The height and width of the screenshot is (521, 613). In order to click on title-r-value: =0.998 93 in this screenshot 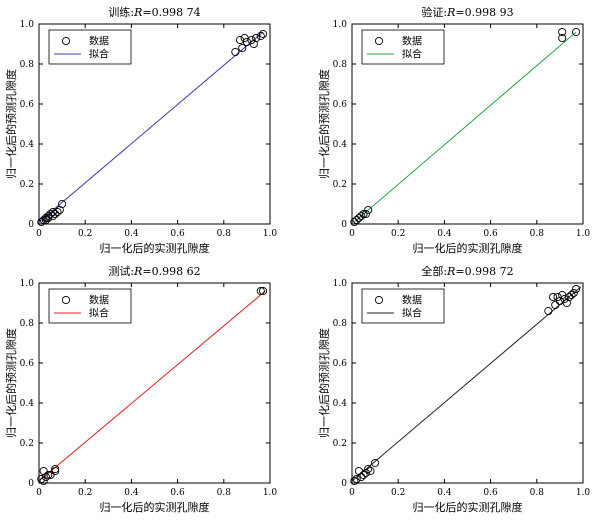, I will do `click(484, 12)`.